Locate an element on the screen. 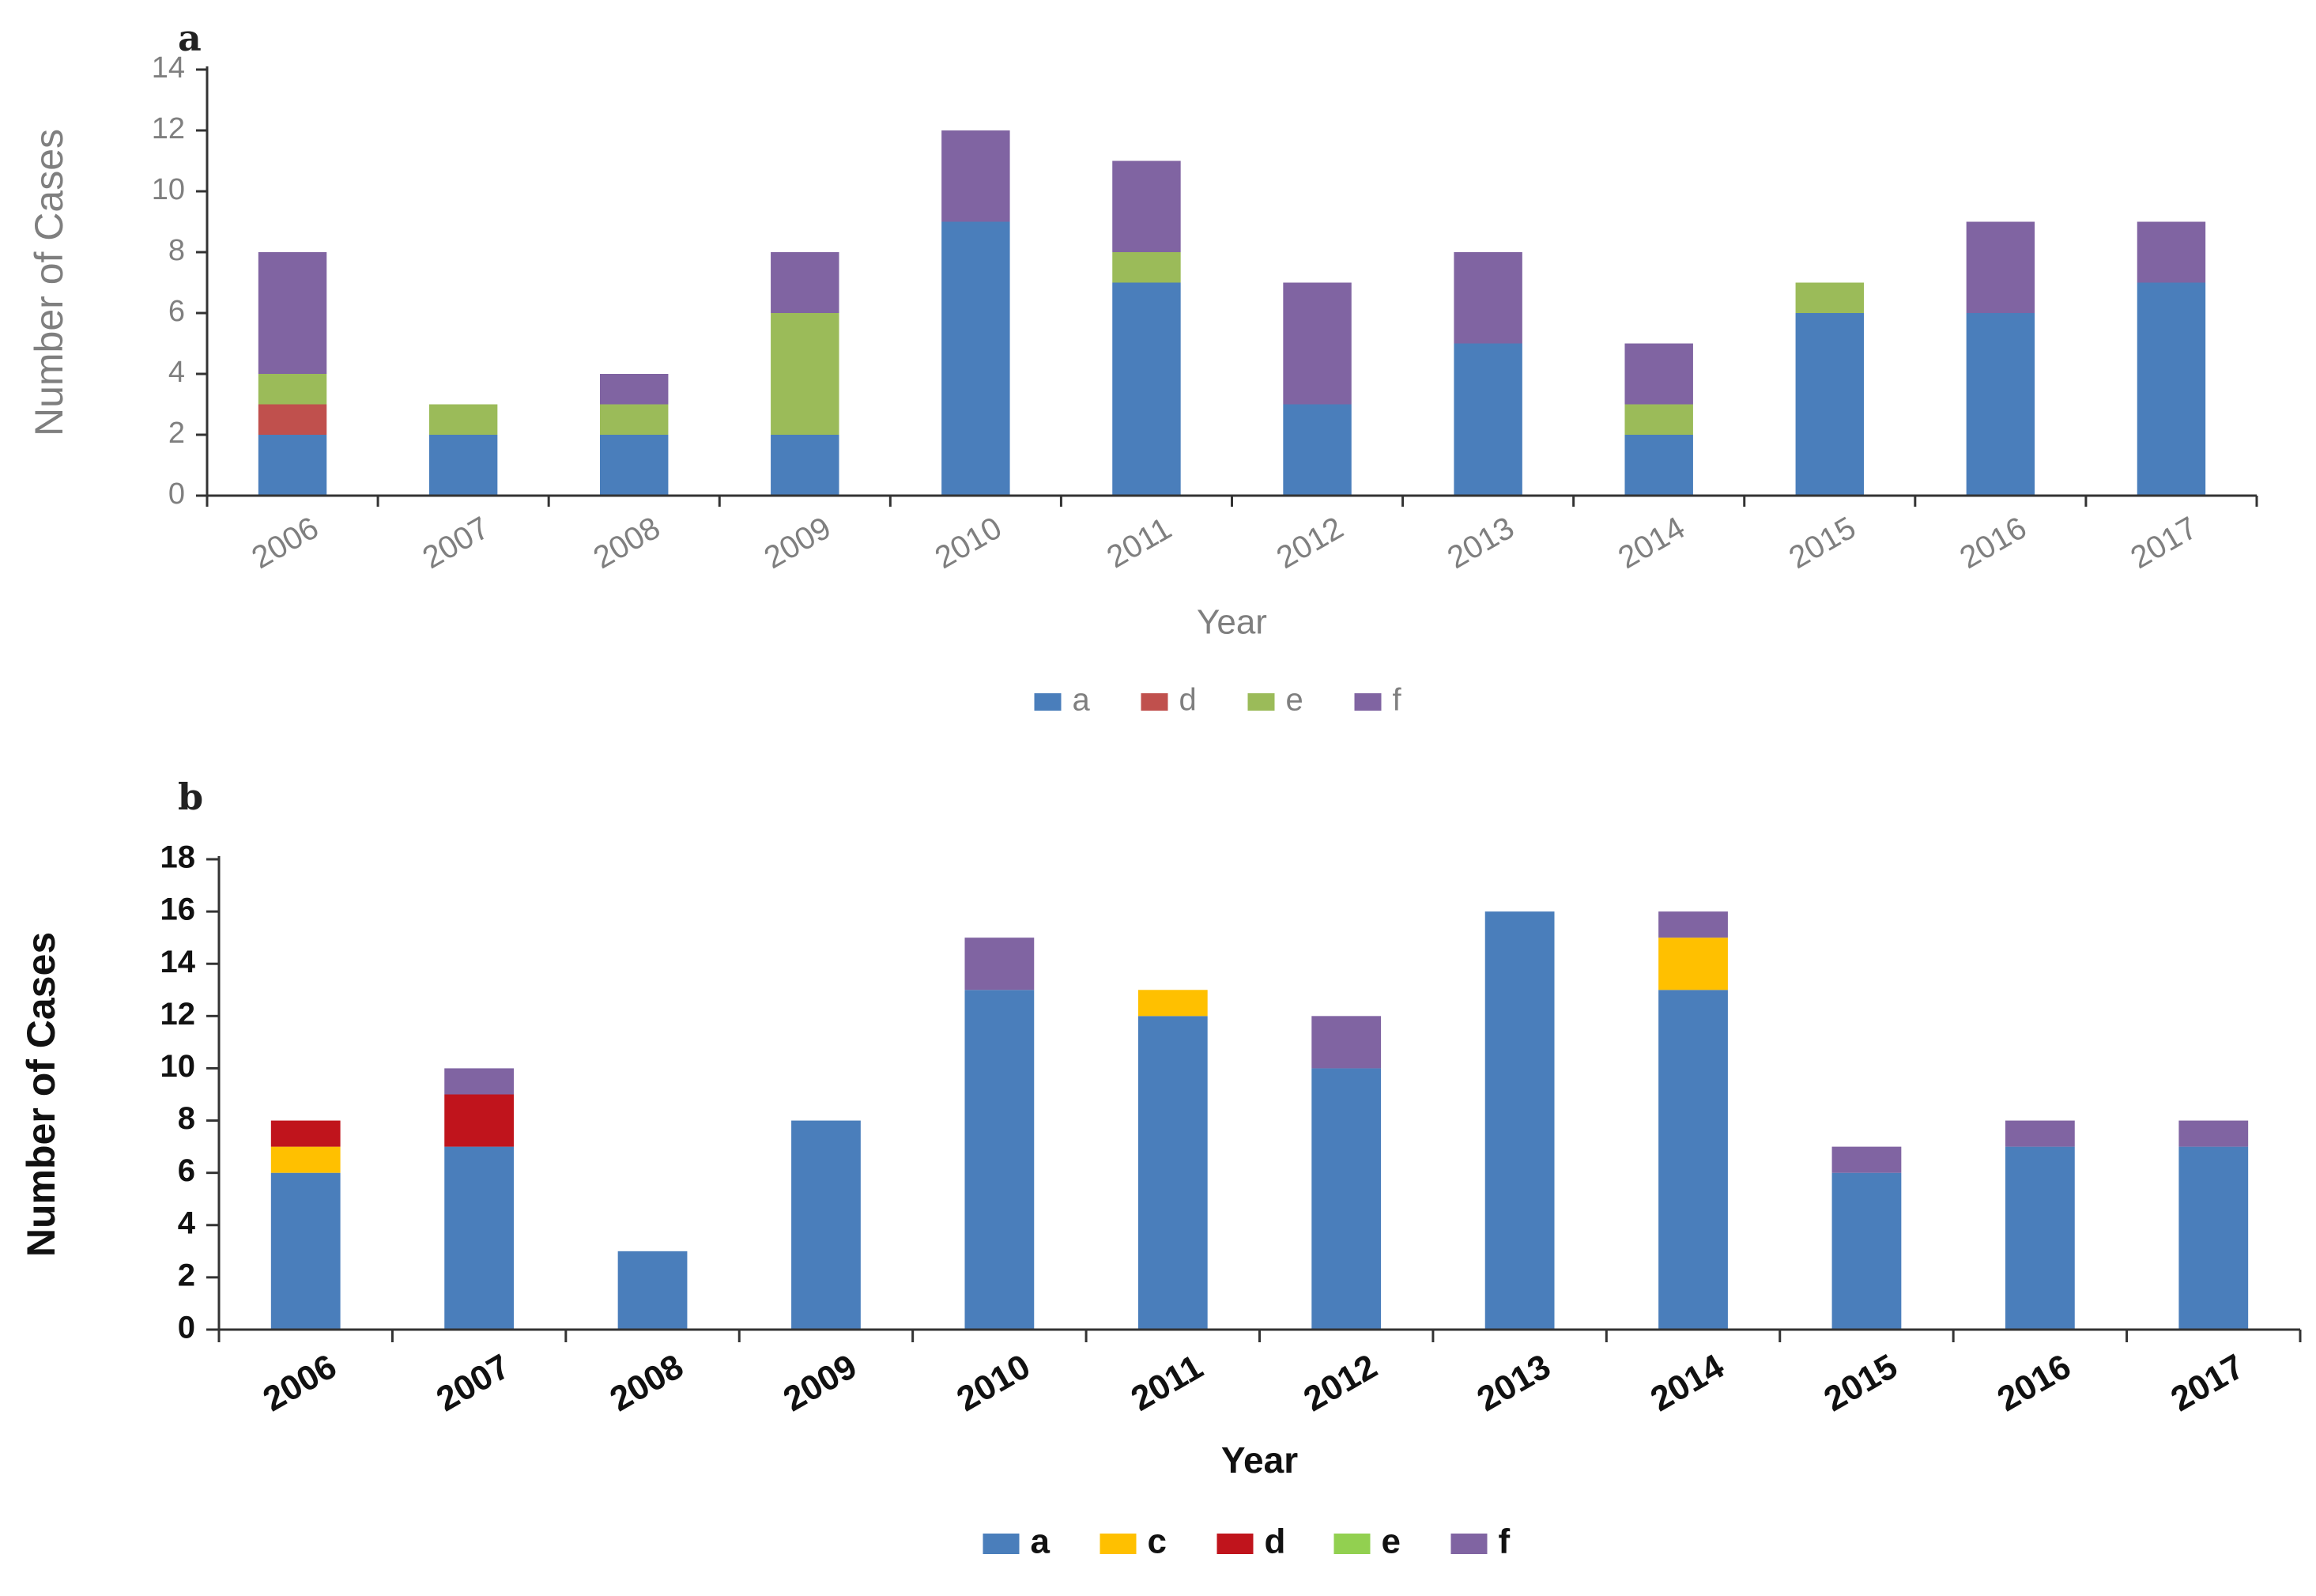 This screenshot has height=1596, width=2316. bar-a-f-2006 is located at coordinates (292, 313).